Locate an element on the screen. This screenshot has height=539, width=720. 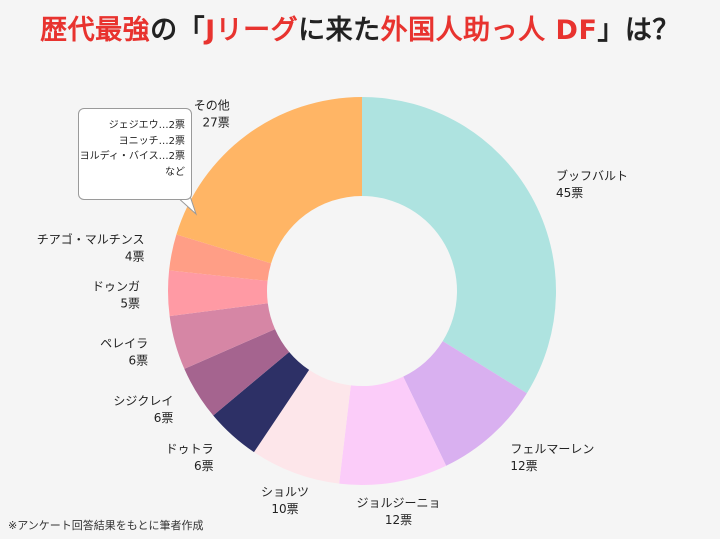
callout-line: ヨニッチ…2票 is located at coordinates (151, 141).